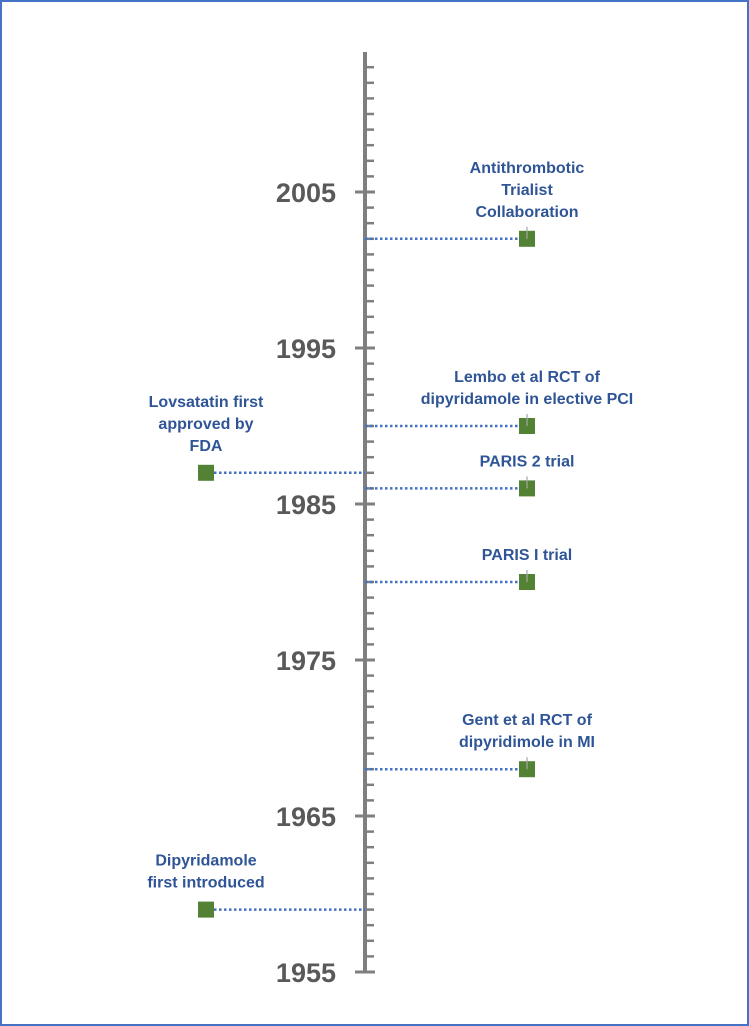 Image resolution: width=749 pixels, height=1026 pixels. What do you see at coordinates (206, 402) in the screenshot?
I see `event-label: Lovsatatin first` at bounding box center [206, 402].